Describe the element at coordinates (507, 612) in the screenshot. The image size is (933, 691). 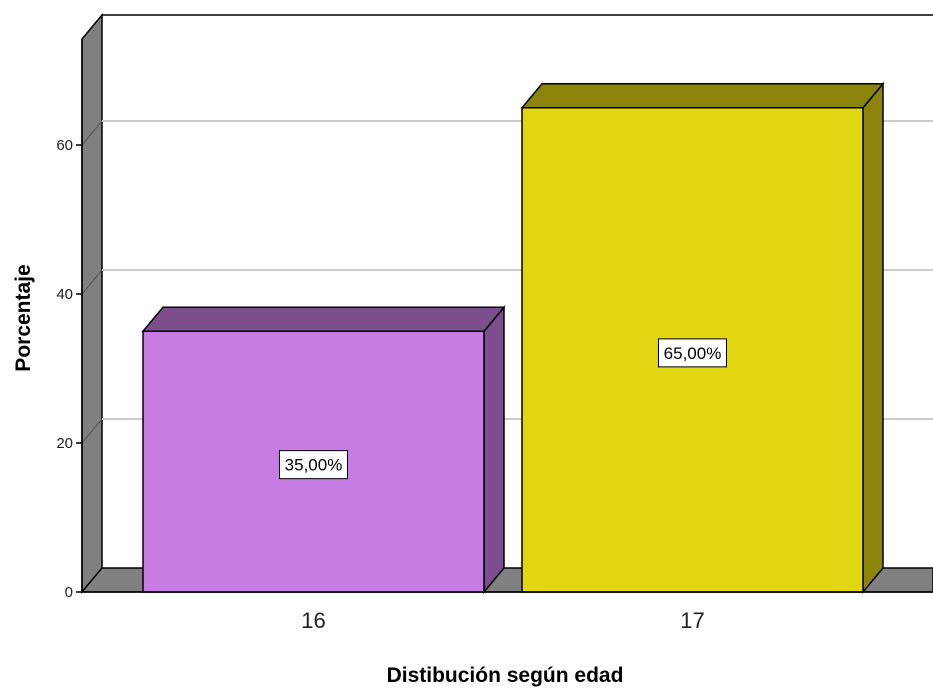
I see `x-axis: 16 17` at that location.